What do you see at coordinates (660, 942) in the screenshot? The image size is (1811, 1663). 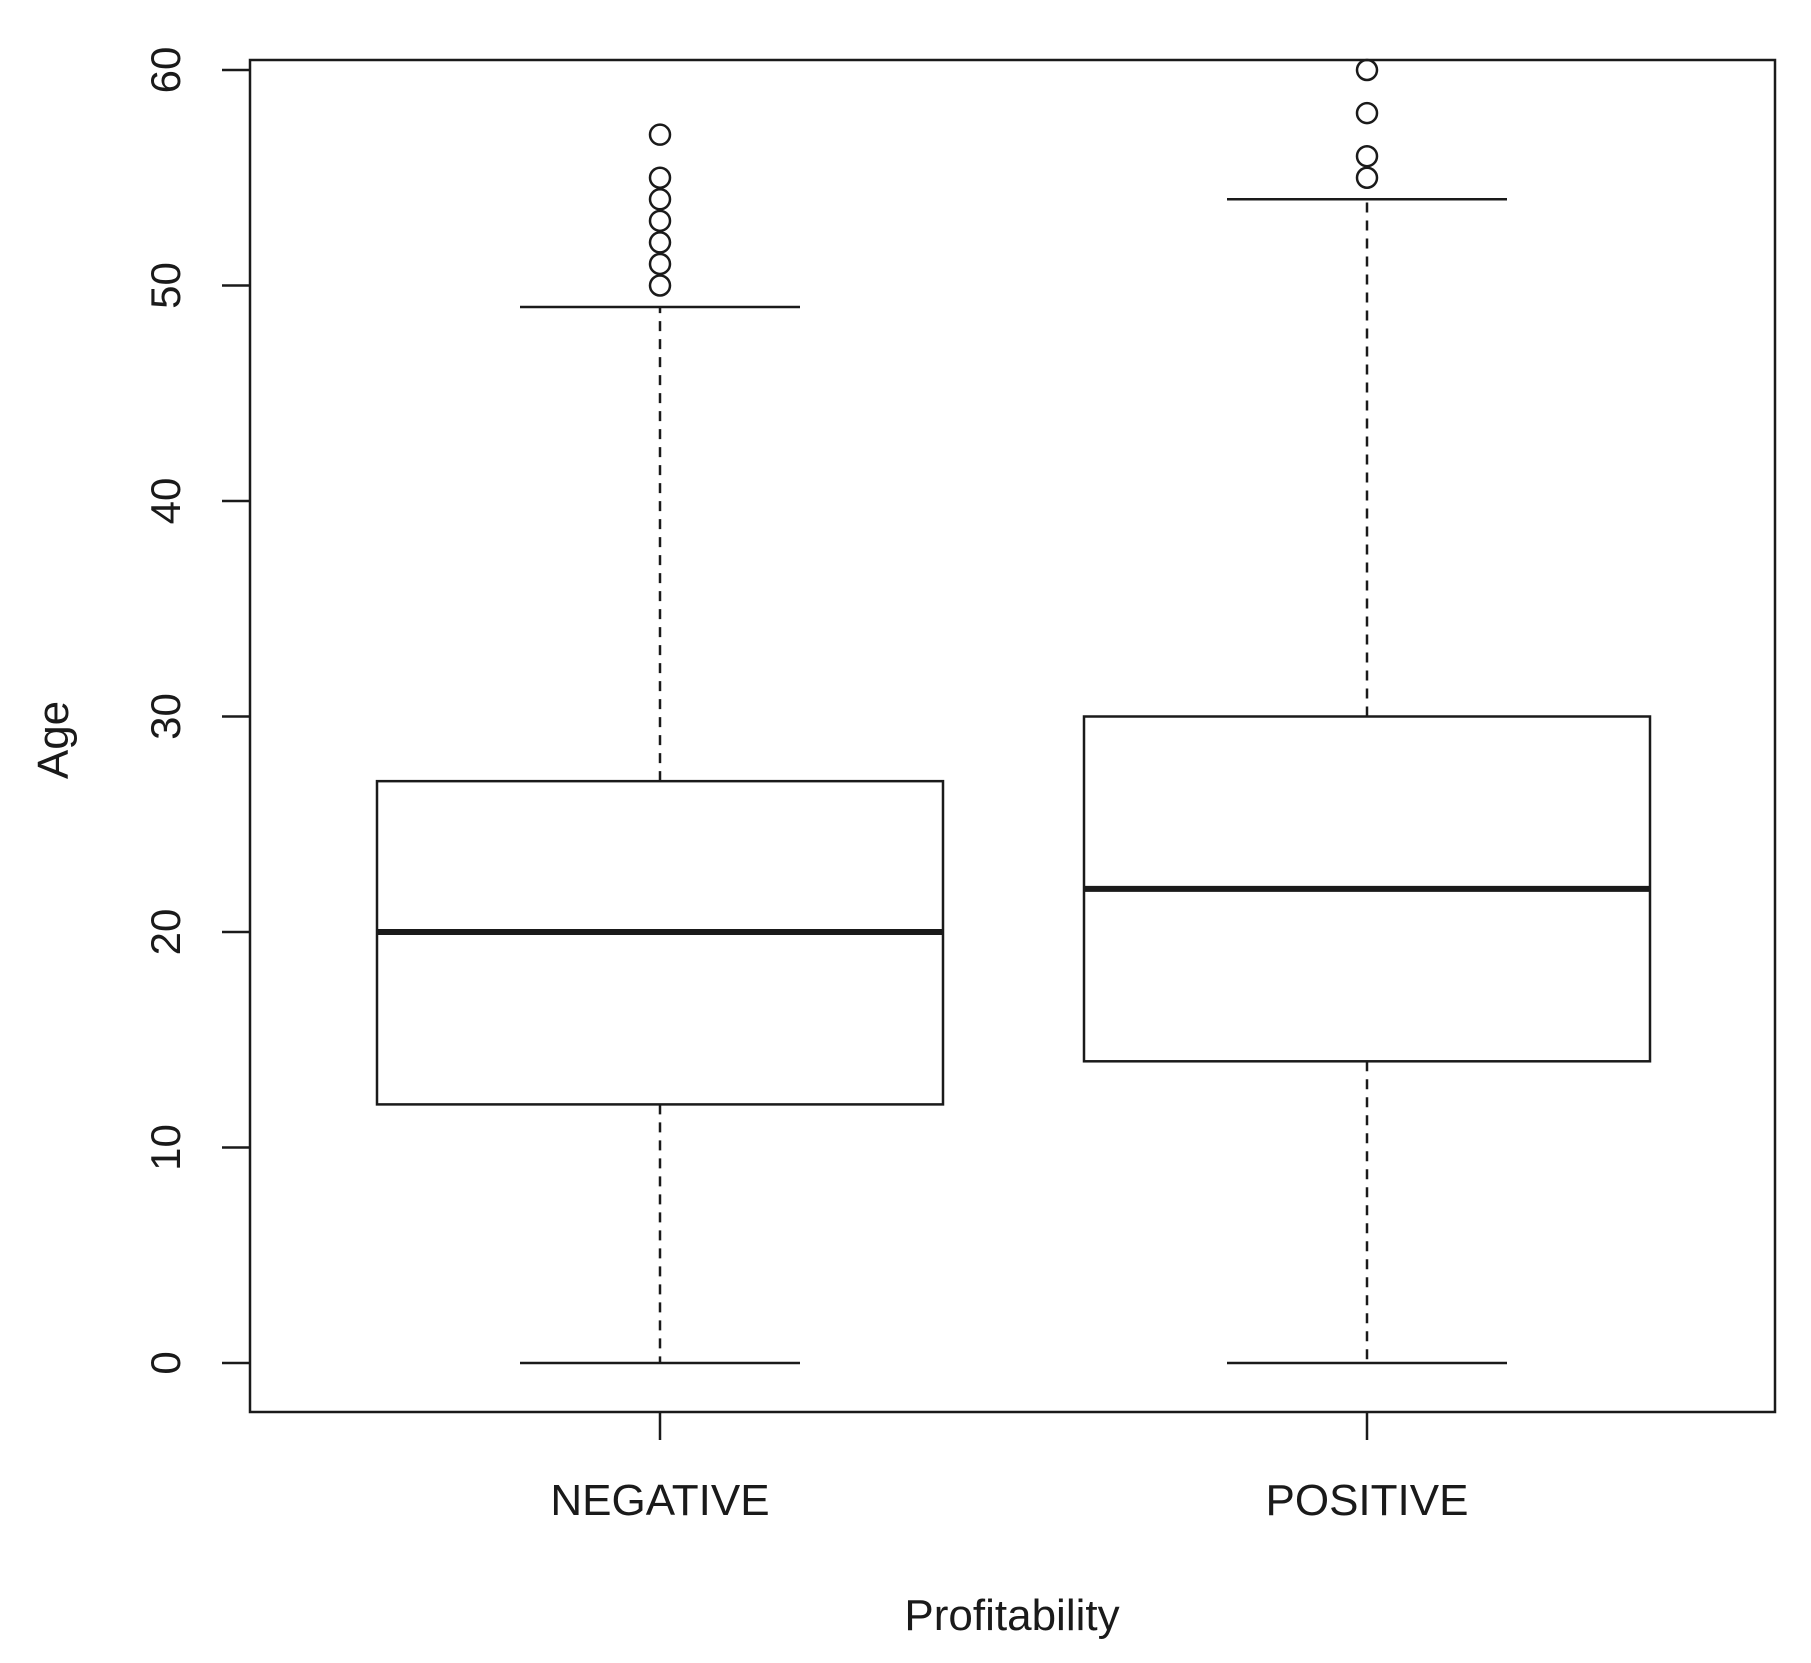 I see `iqr-box-negative` at bounding box center [660, 942].